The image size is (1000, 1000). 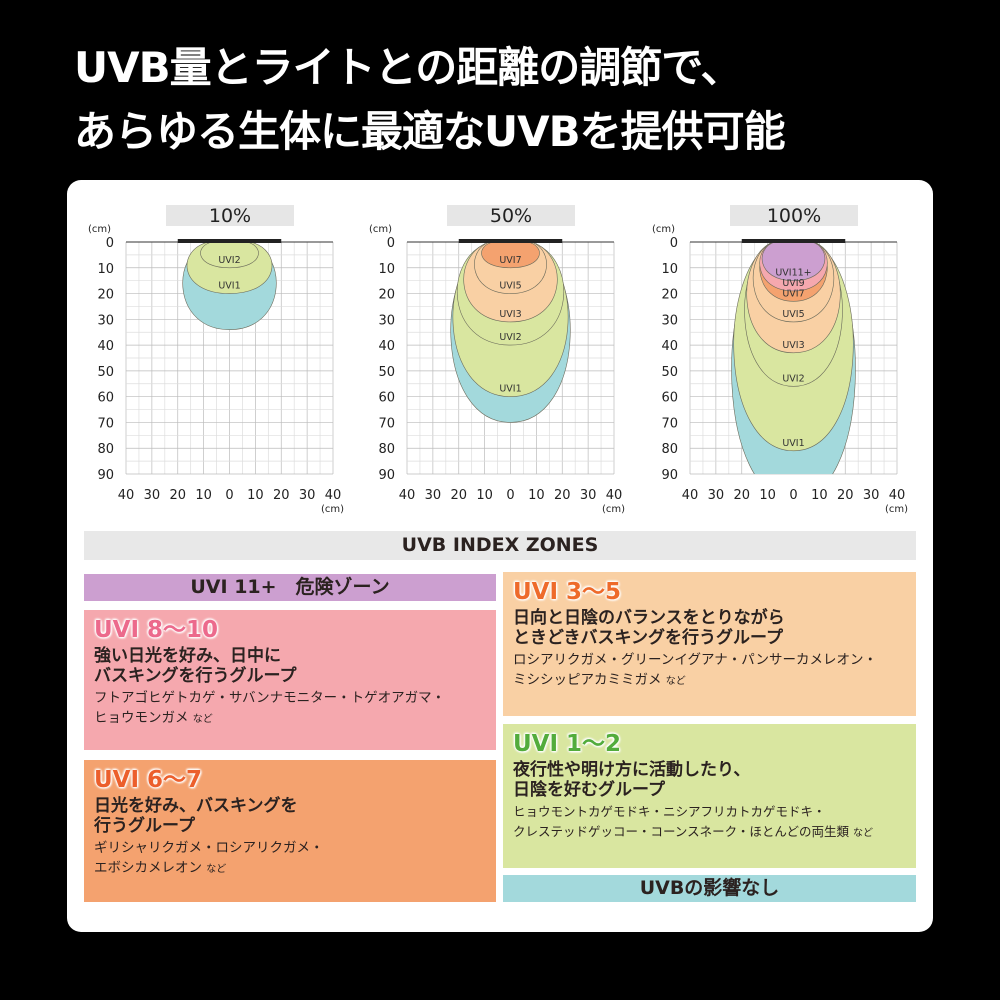 What do you see at coordinates (587, 680) in the screenshot?
I see `ex-line: ミシシッピアカミミガメ` at bounding box center [587, 680].